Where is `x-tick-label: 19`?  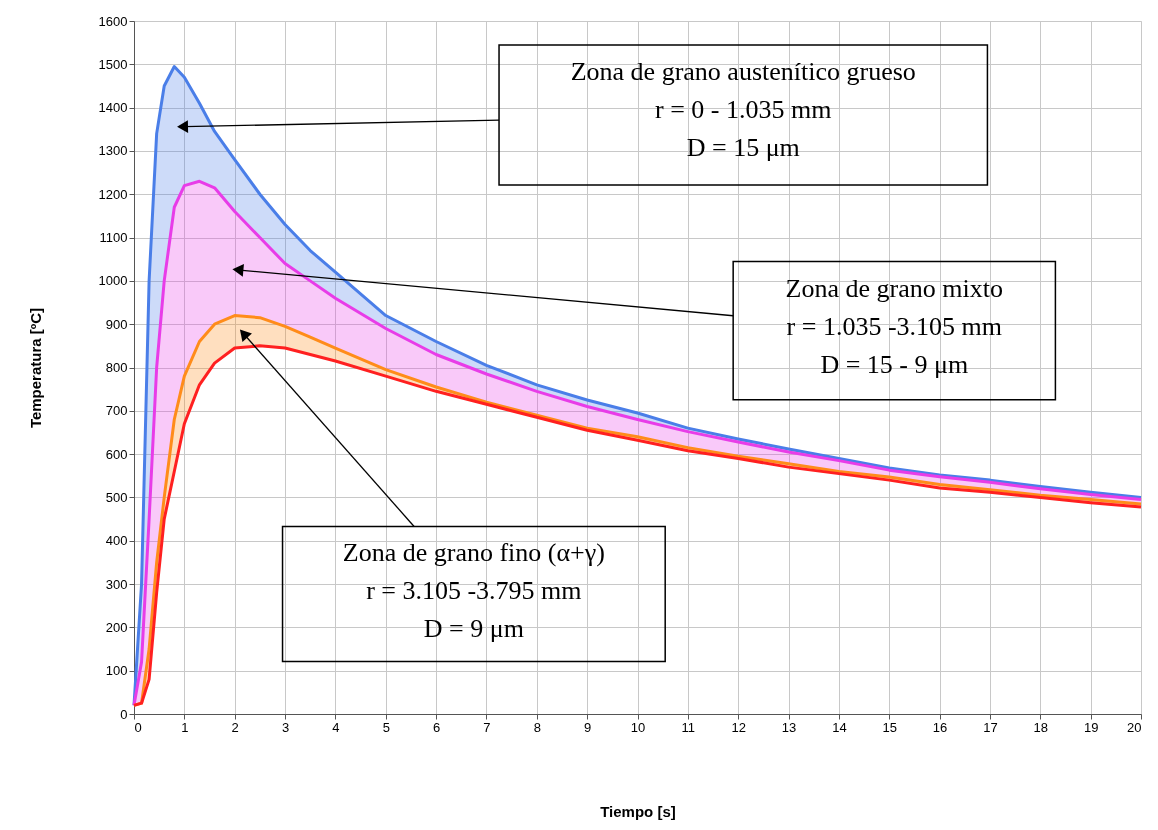 x-tick-label: 19 is located at coordinates (1091, 727).